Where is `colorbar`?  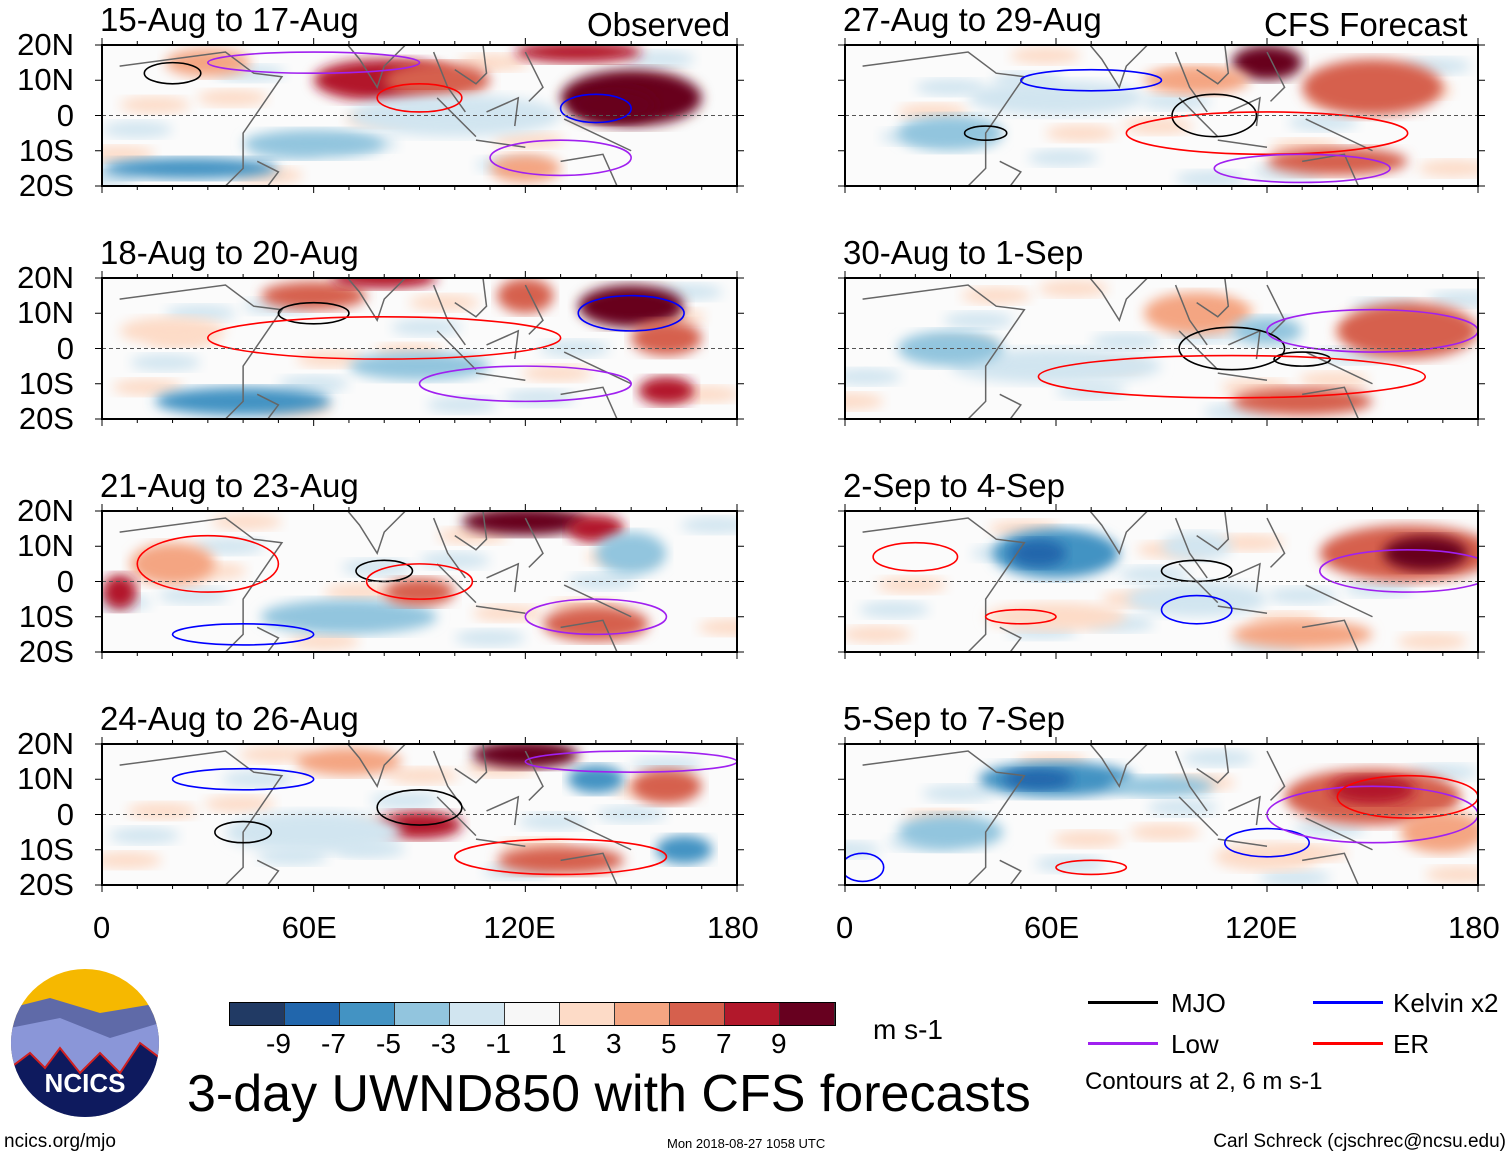
colorbar is located at coordinates (532, 1014).